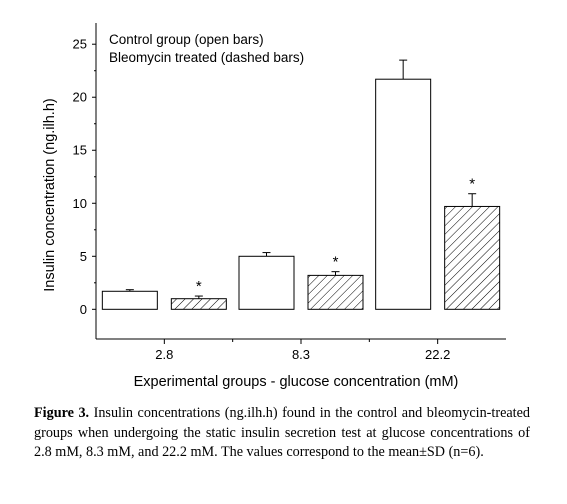  Describe the element at coordinates (62, 413) in the screenshot. I see `caption-label: Figure 3.` at that location.